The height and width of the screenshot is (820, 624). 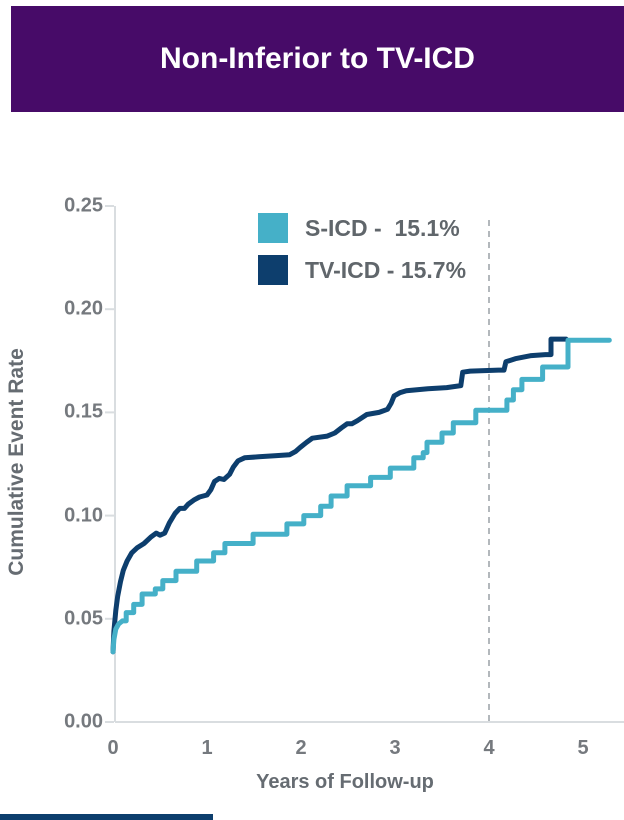 I want to click on x-axis-title: Years of Follow-up, so click(x=345, y=782).